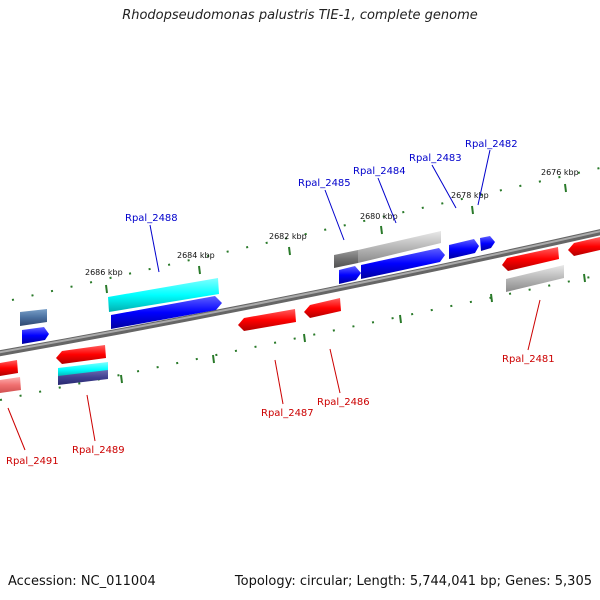  What do you see at coordinates (81, 354) in the screenshot?
I see `gene-arrow-2489-red` at bounding box center [81, 354].